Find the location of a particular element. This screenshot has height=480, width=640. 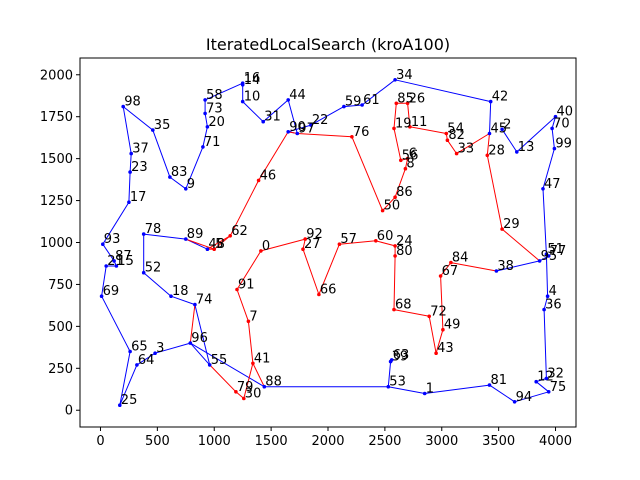

city-label-56: 56 is located at coordinates (410, 155).